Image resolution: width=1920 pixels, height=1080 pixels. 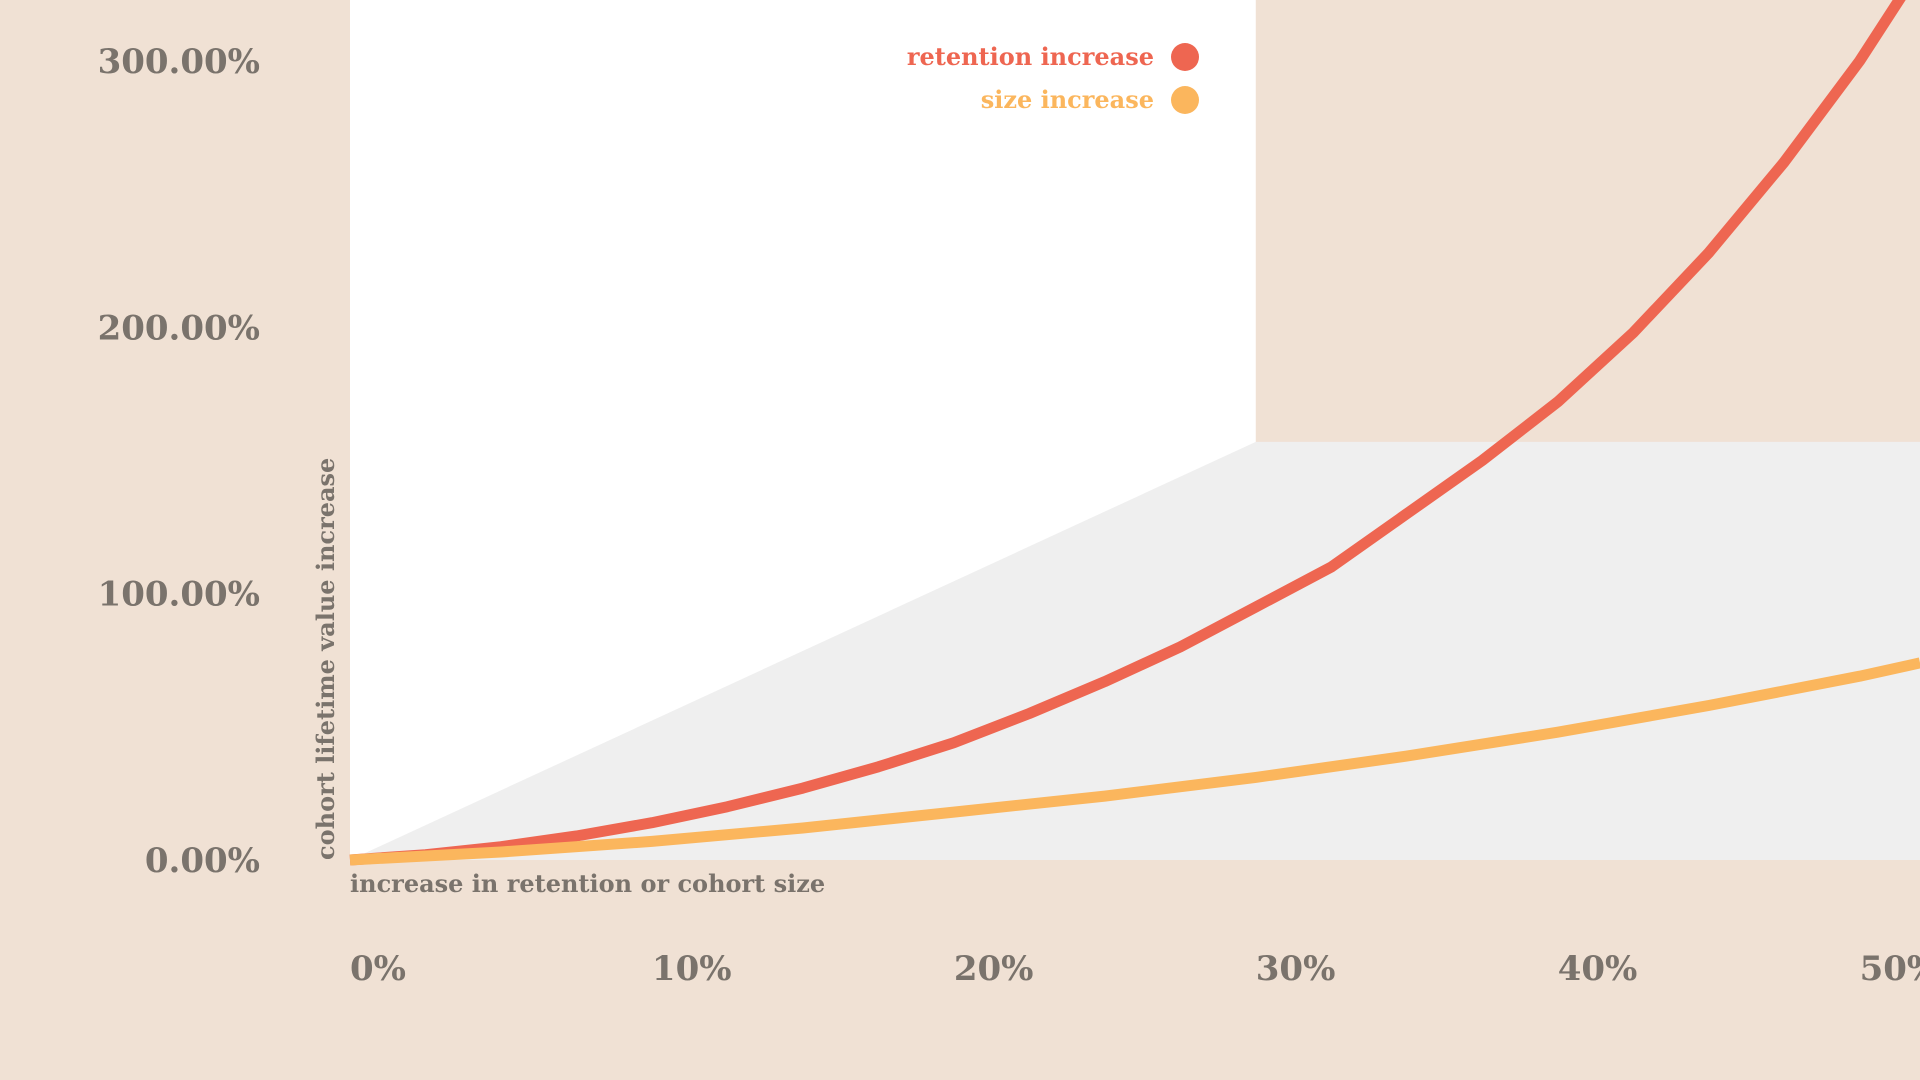 I want to click on y-tick-label: 200.00%, so click(x=179, y=328).